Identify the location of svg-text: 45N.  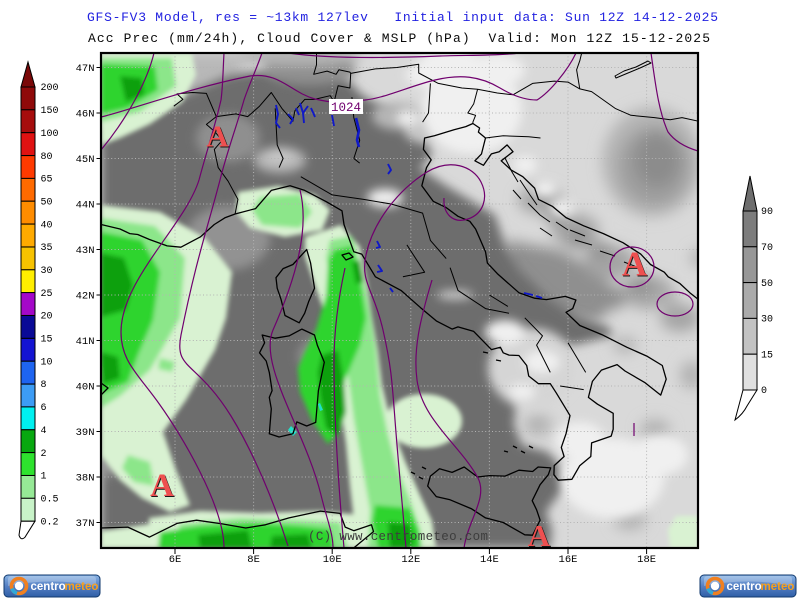
(85, 160).